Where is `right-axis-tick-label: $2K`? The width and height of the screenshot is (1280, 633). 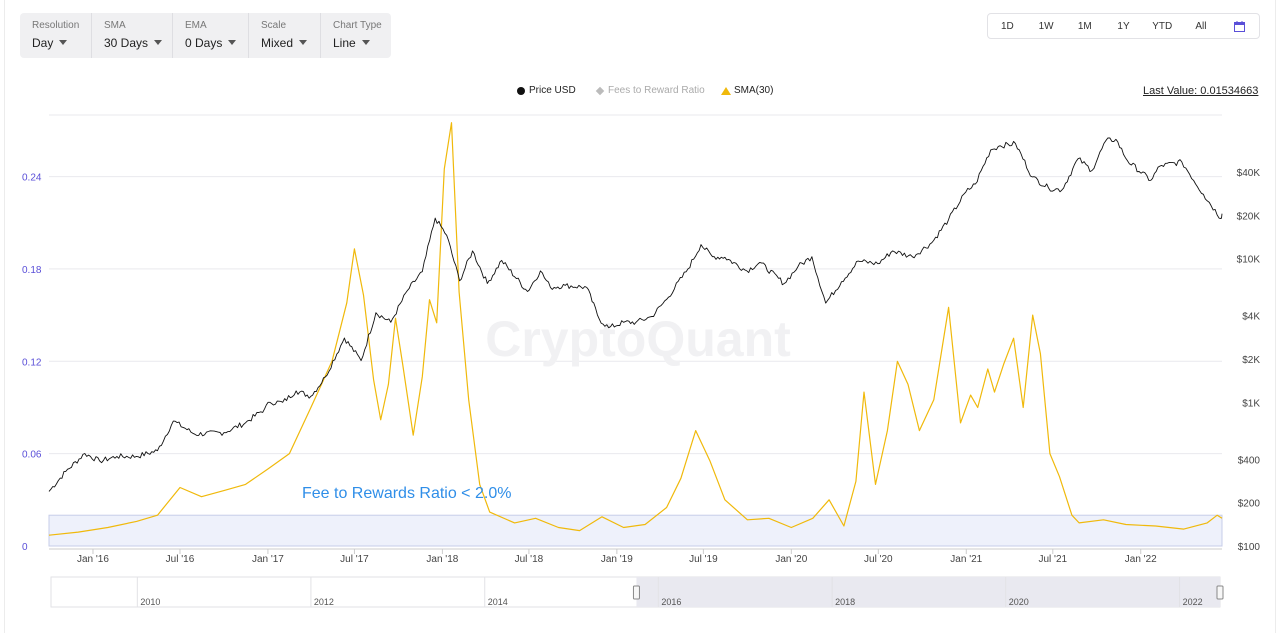 right-axis-tick-label: $2K is located at coordinates (1251, 360).